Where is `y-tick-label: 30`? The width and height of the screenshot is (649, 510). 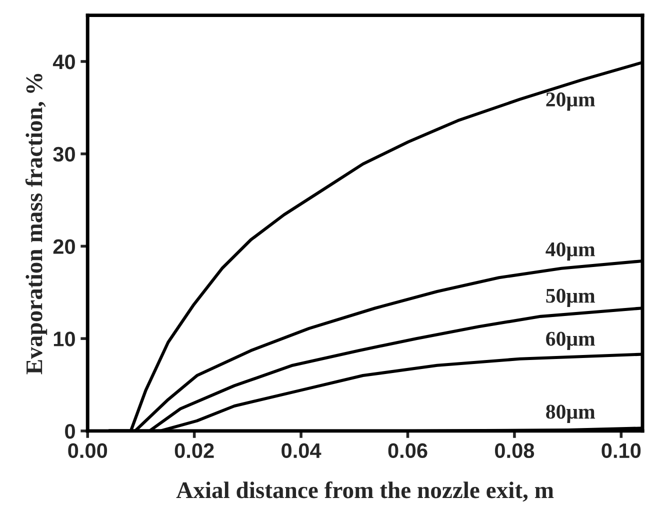 y-tick-label: 30 is located at coordinates (64, 154).